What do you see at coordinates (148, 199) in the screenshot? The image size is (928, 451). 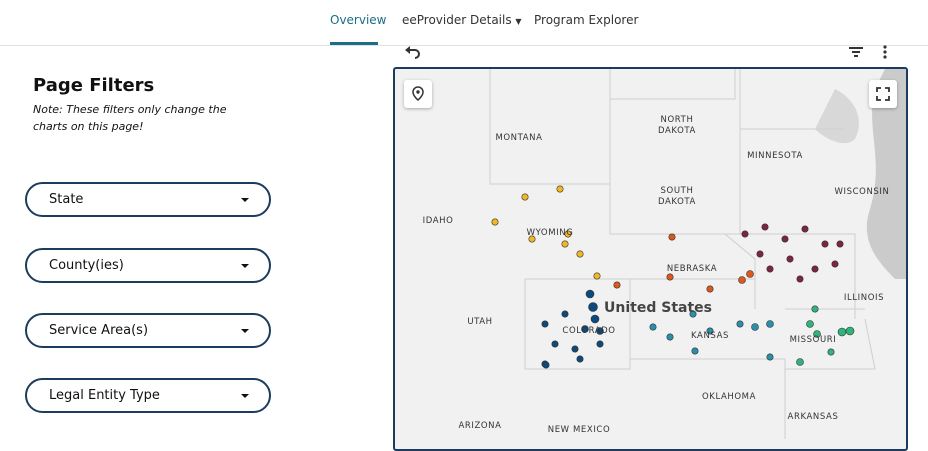 I see `dropdown: State` at bounding box center [148, 199].